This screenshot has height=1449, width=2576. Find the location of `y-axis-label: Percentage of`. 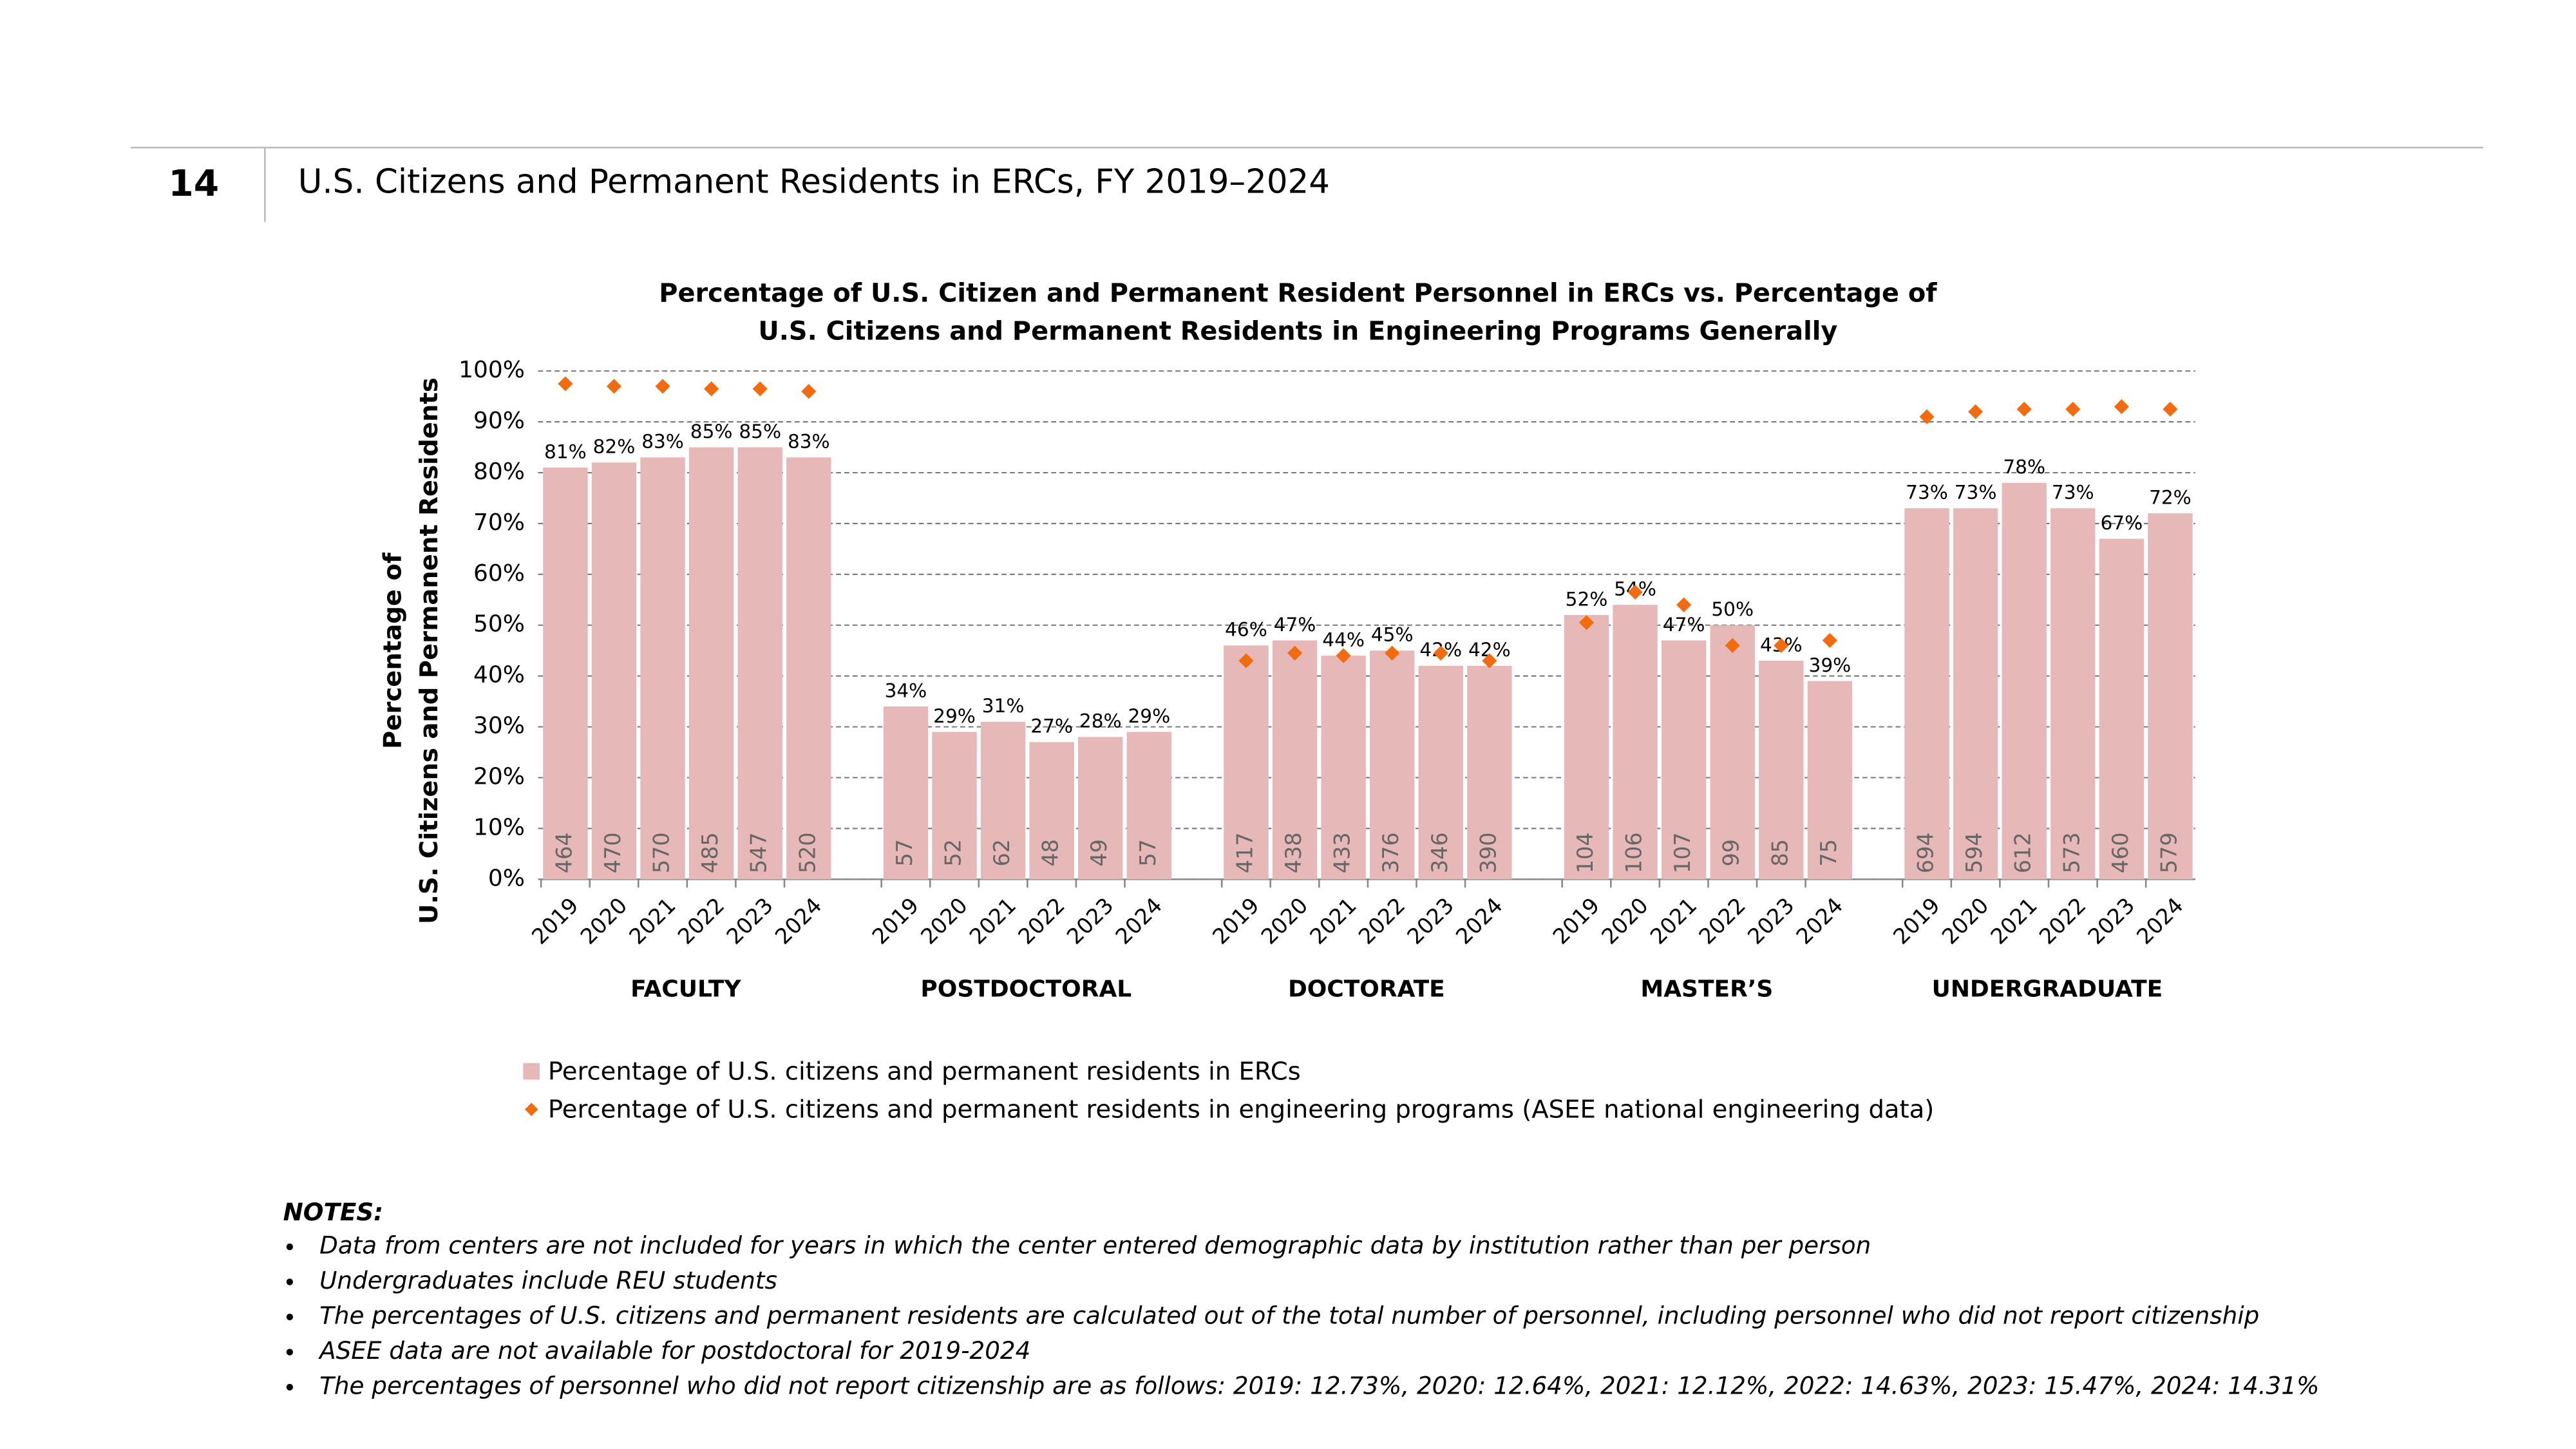

y-axis-label: Percentage of is located at coordinates (393, 651).